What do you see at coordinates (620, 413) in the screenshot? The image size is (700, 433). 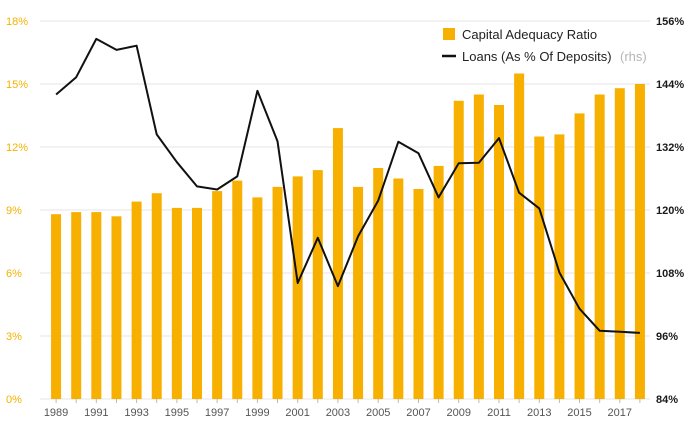 I see `x-tick-label: 2017` at bounding box center [620, 413].